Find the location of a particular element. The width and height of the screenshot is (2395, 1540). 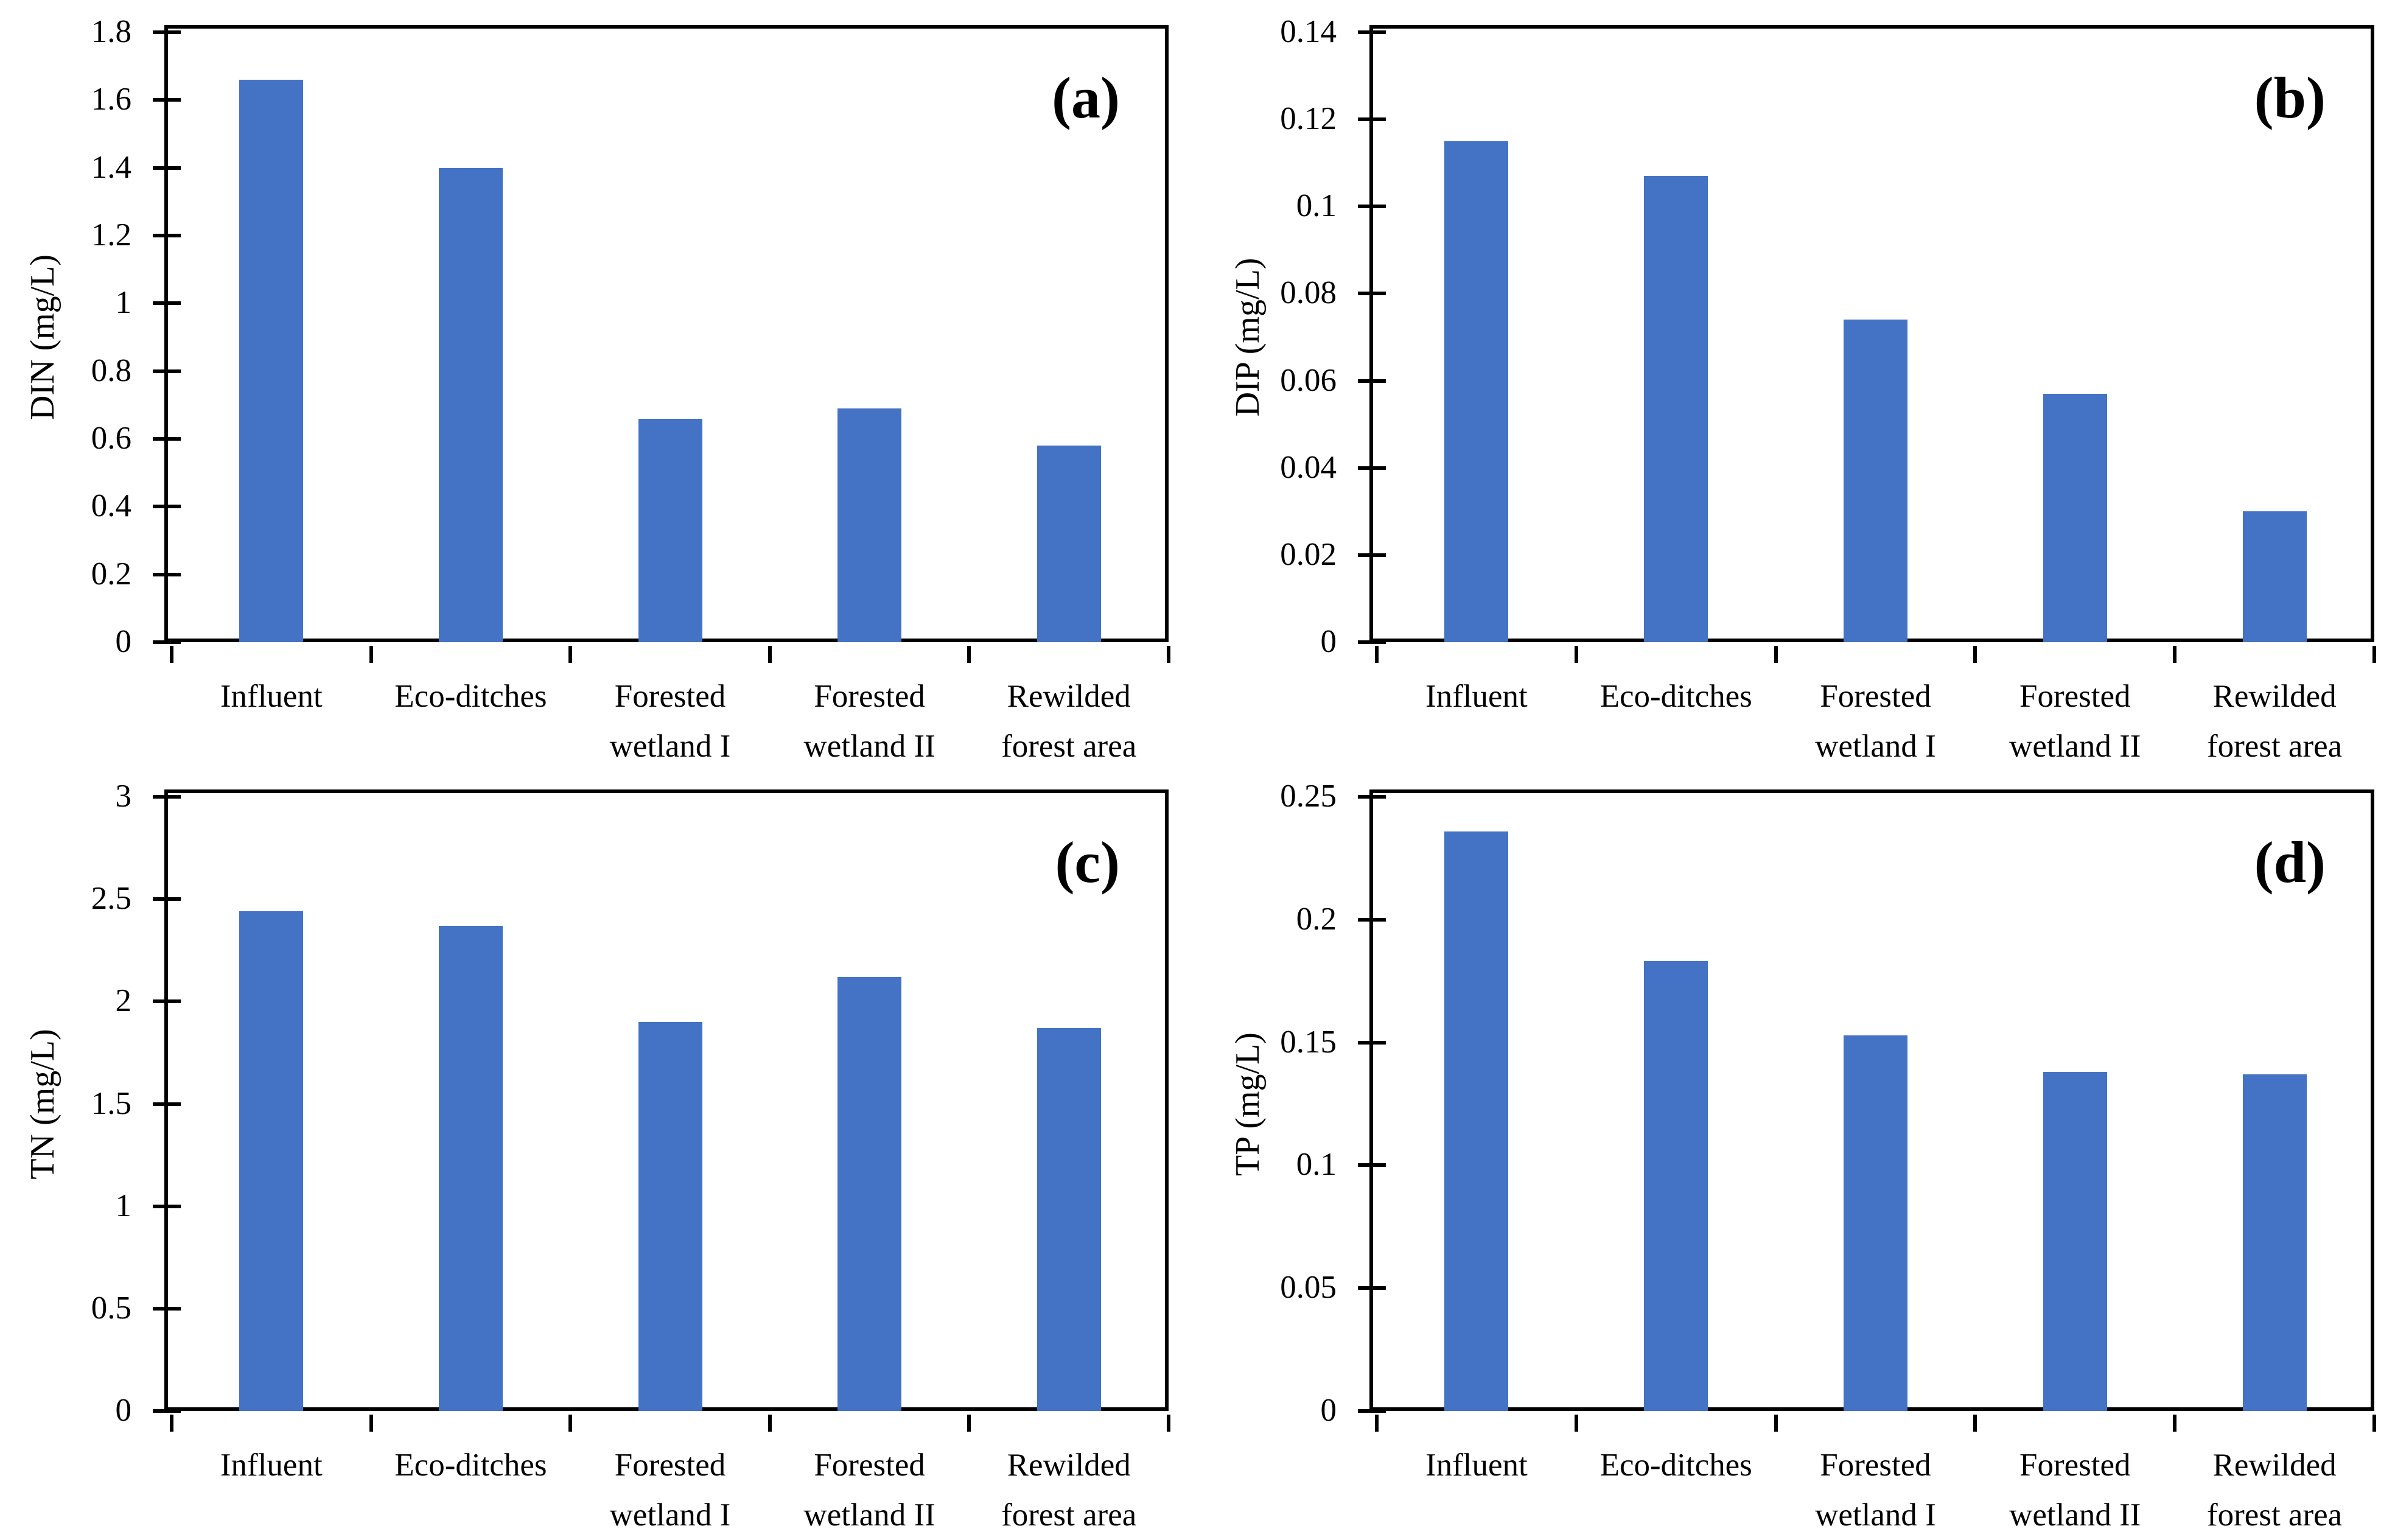

y-tick-label: 1.8 is located at coordinates (111, 32).